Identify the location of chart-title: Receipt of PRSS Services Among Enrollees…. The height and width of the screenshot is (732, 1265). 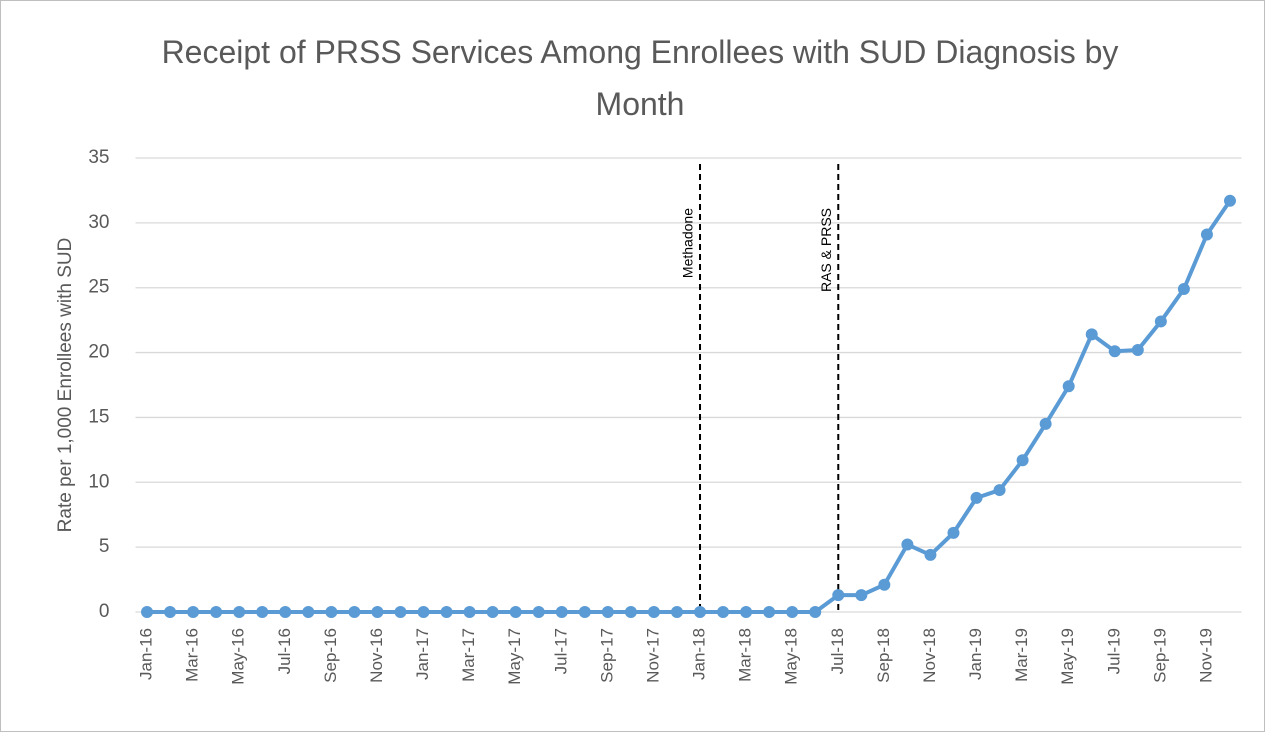
(640, 78).